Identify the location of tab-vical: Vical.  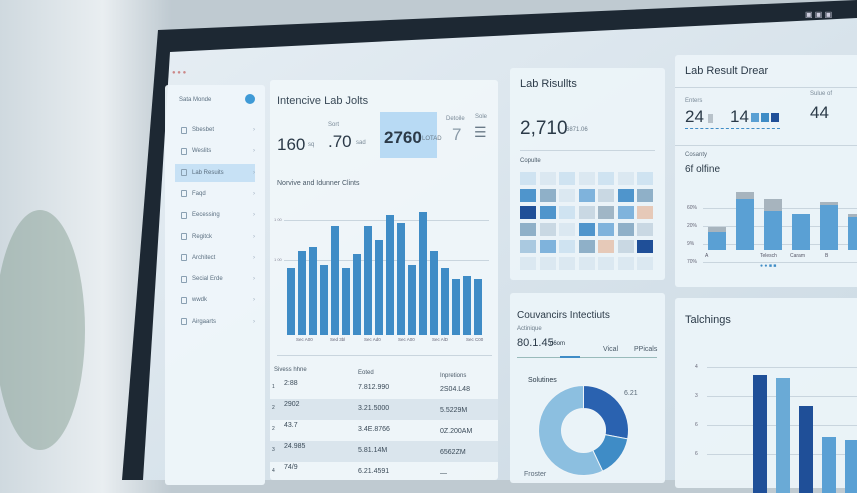
(611, 349).